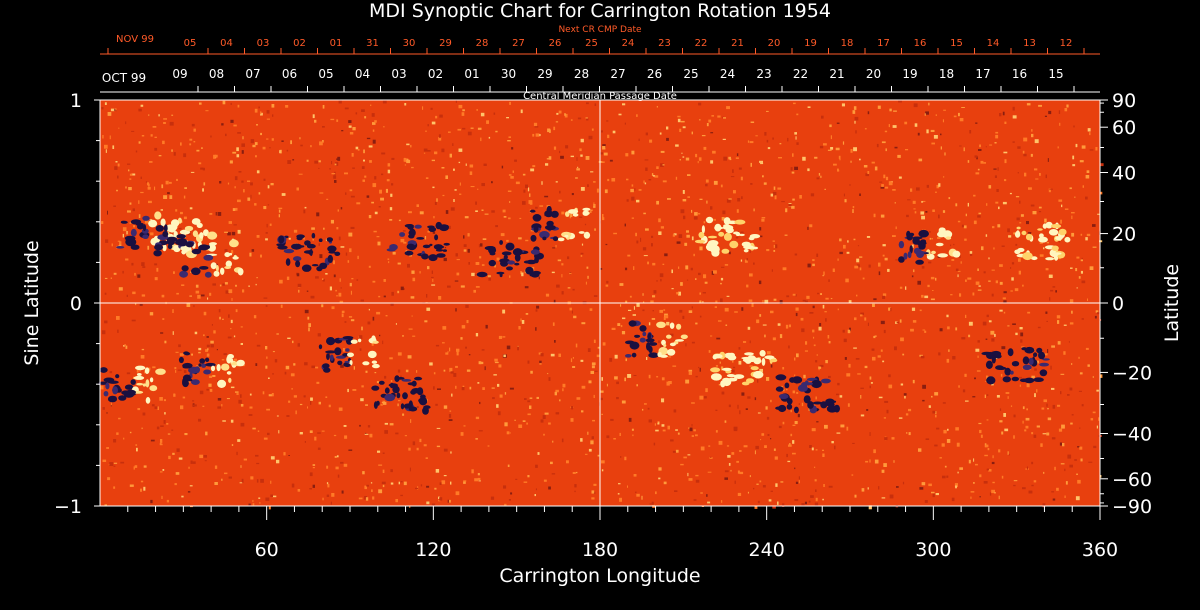 This screenshot has width=1200, height=610. Describe the element at coordinates (471, 74) in the screenshot. I see `second-axis-tick-label: 01` at that location.